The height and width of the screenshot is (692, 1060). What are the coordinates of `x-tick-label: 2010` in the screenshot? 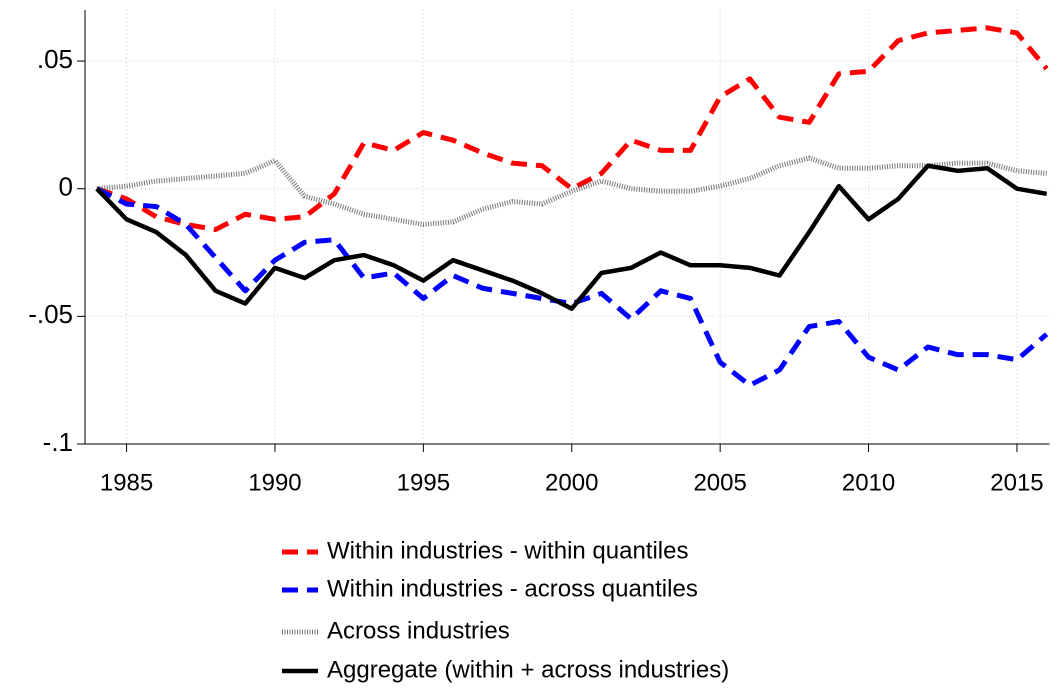 It's located at (868, 482).